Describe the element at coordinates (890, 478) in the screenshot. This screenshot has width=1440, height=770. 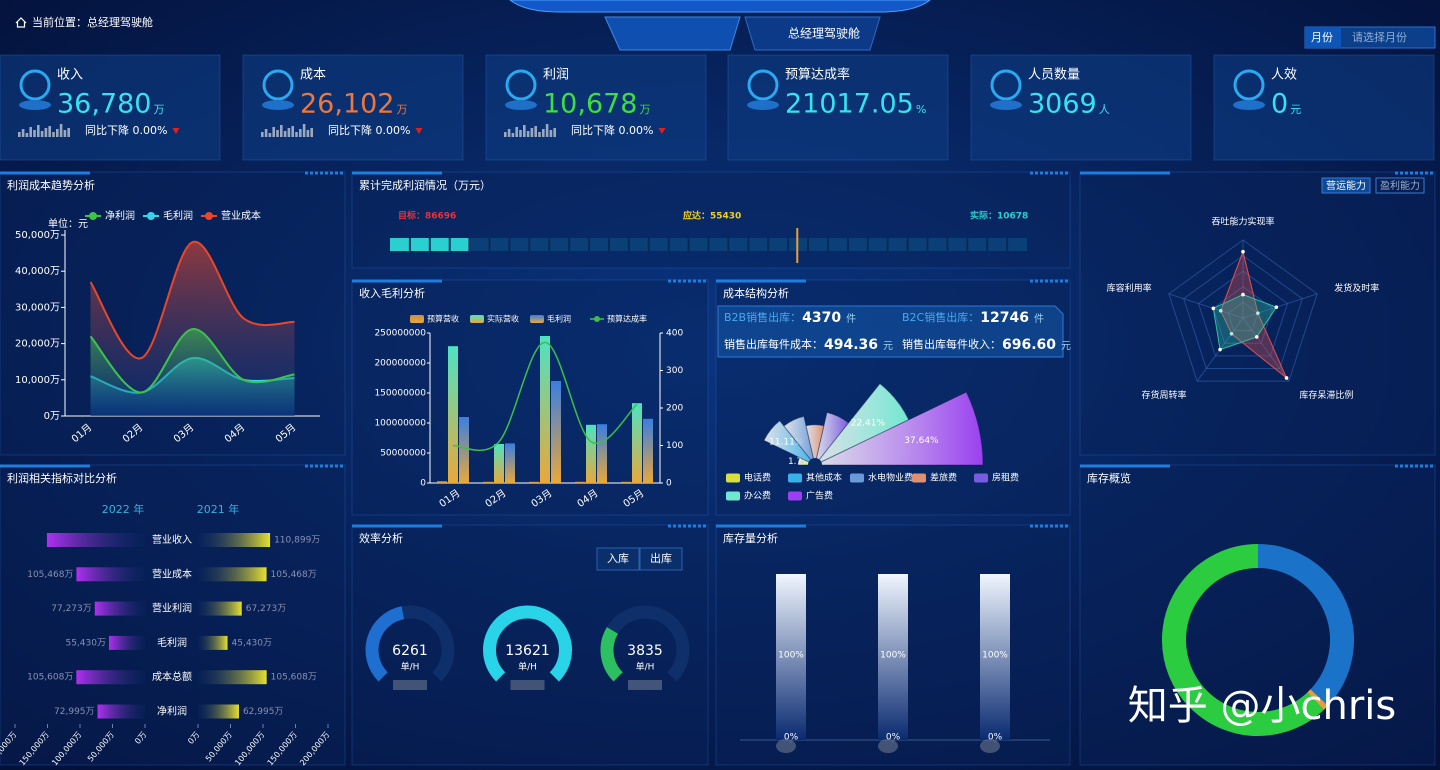
I see `legend-label: 水电物业费` at that location.